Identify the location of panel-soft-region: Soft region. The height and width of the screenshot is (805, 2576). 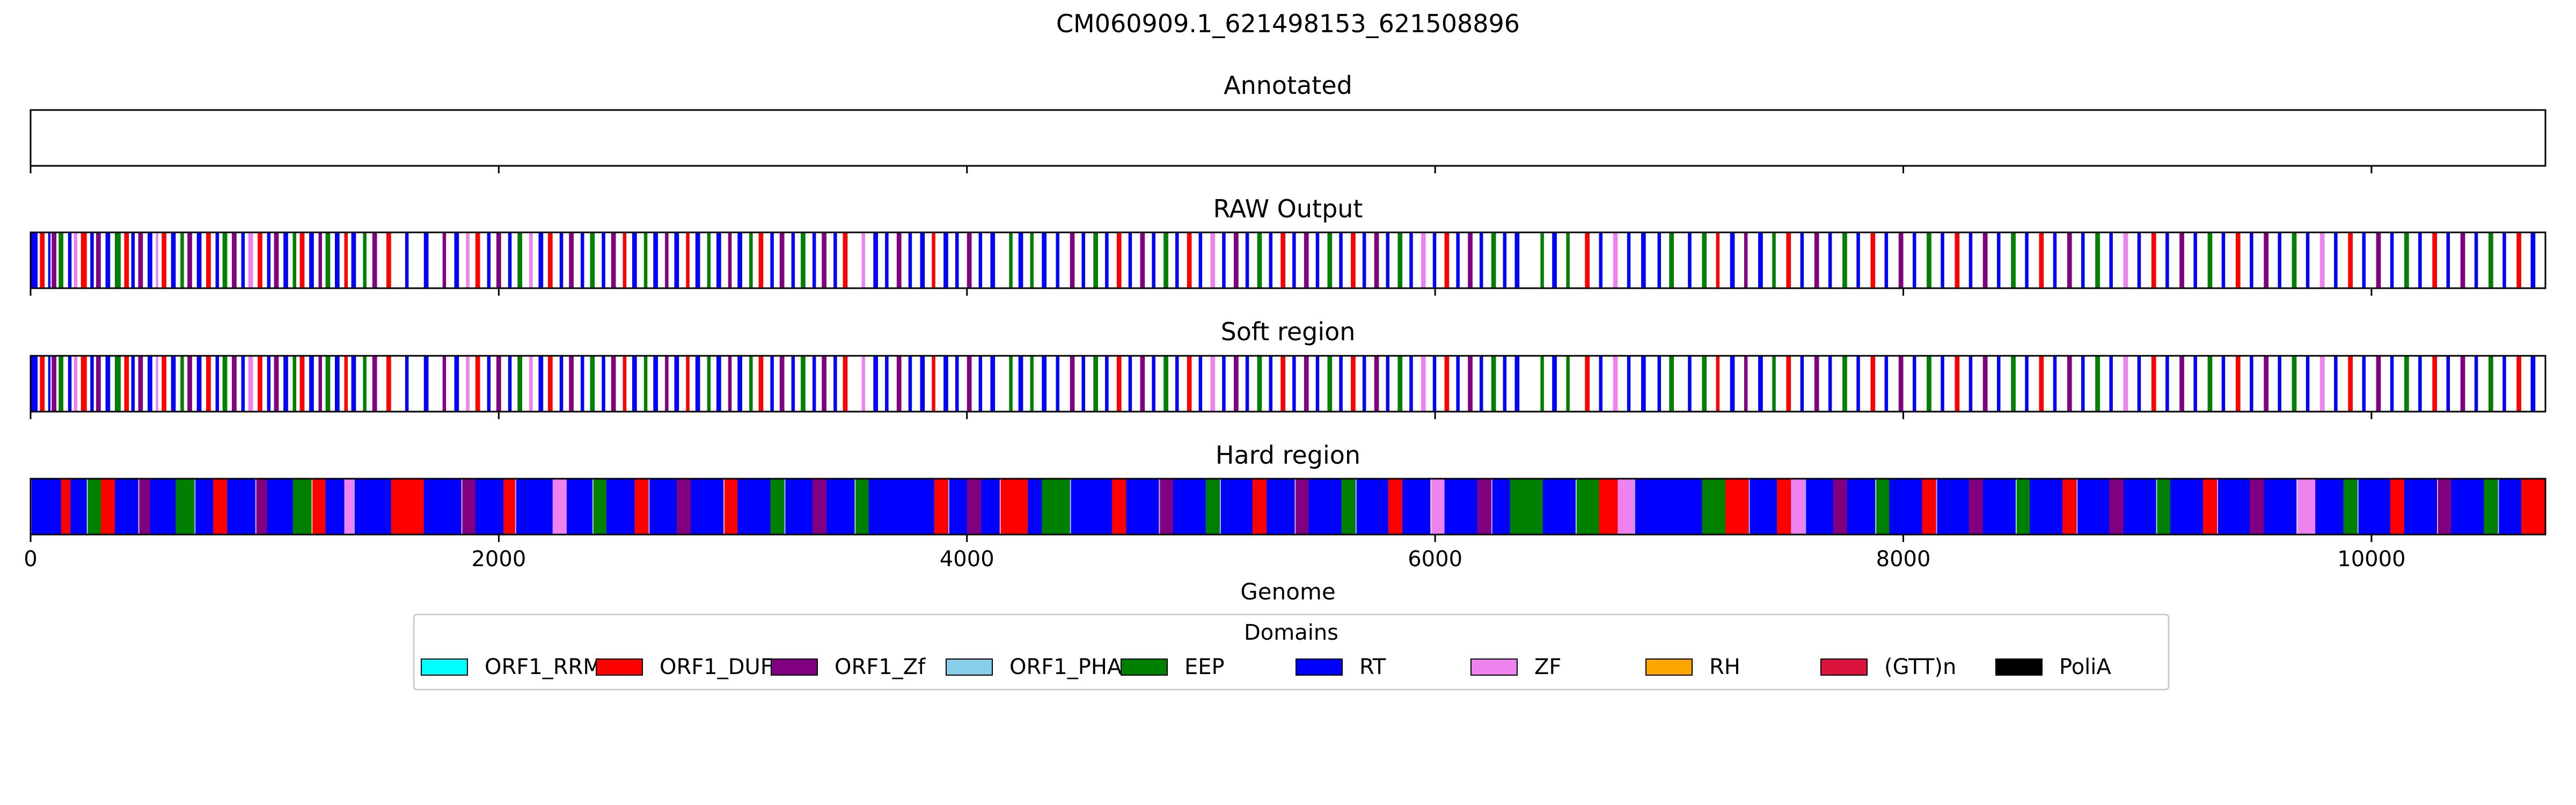
(1288, 368).